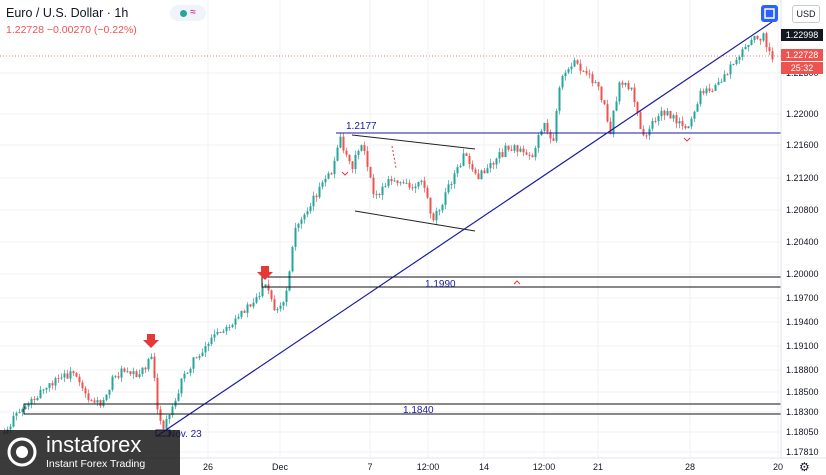 Image resolution: width=826 pixels, height=475 pixels. Describe the element at coordinates (440, 284) in the screenshot. I see `level-label-mid: 1.1990` at that location.